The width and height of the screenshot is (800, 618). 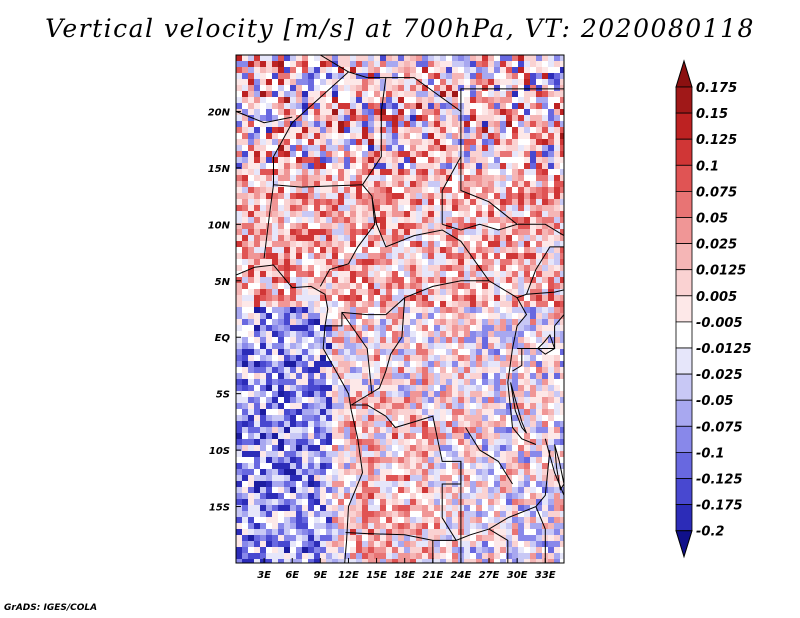 What do you see at coordinates (712, 114) in the screenshot?
I see `colorbar-label: 0.15` at bounding box center [712, 114].